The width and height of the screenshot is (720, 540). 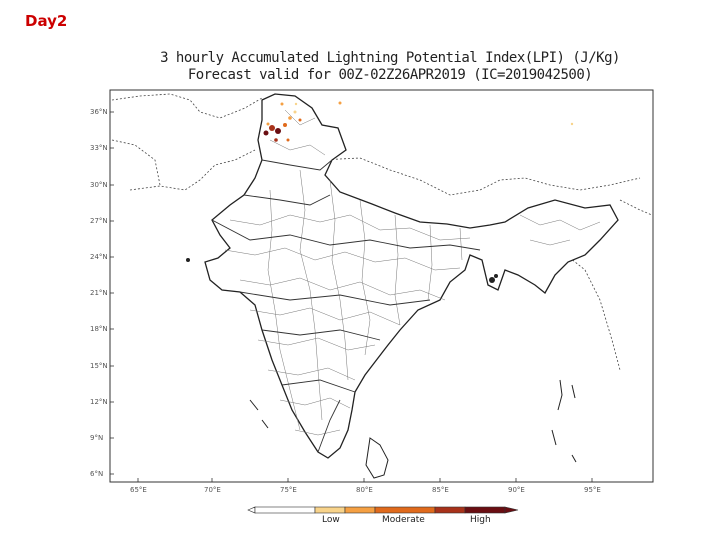 I want to click on lat-label: 15°N, so click(x=99, y=366).